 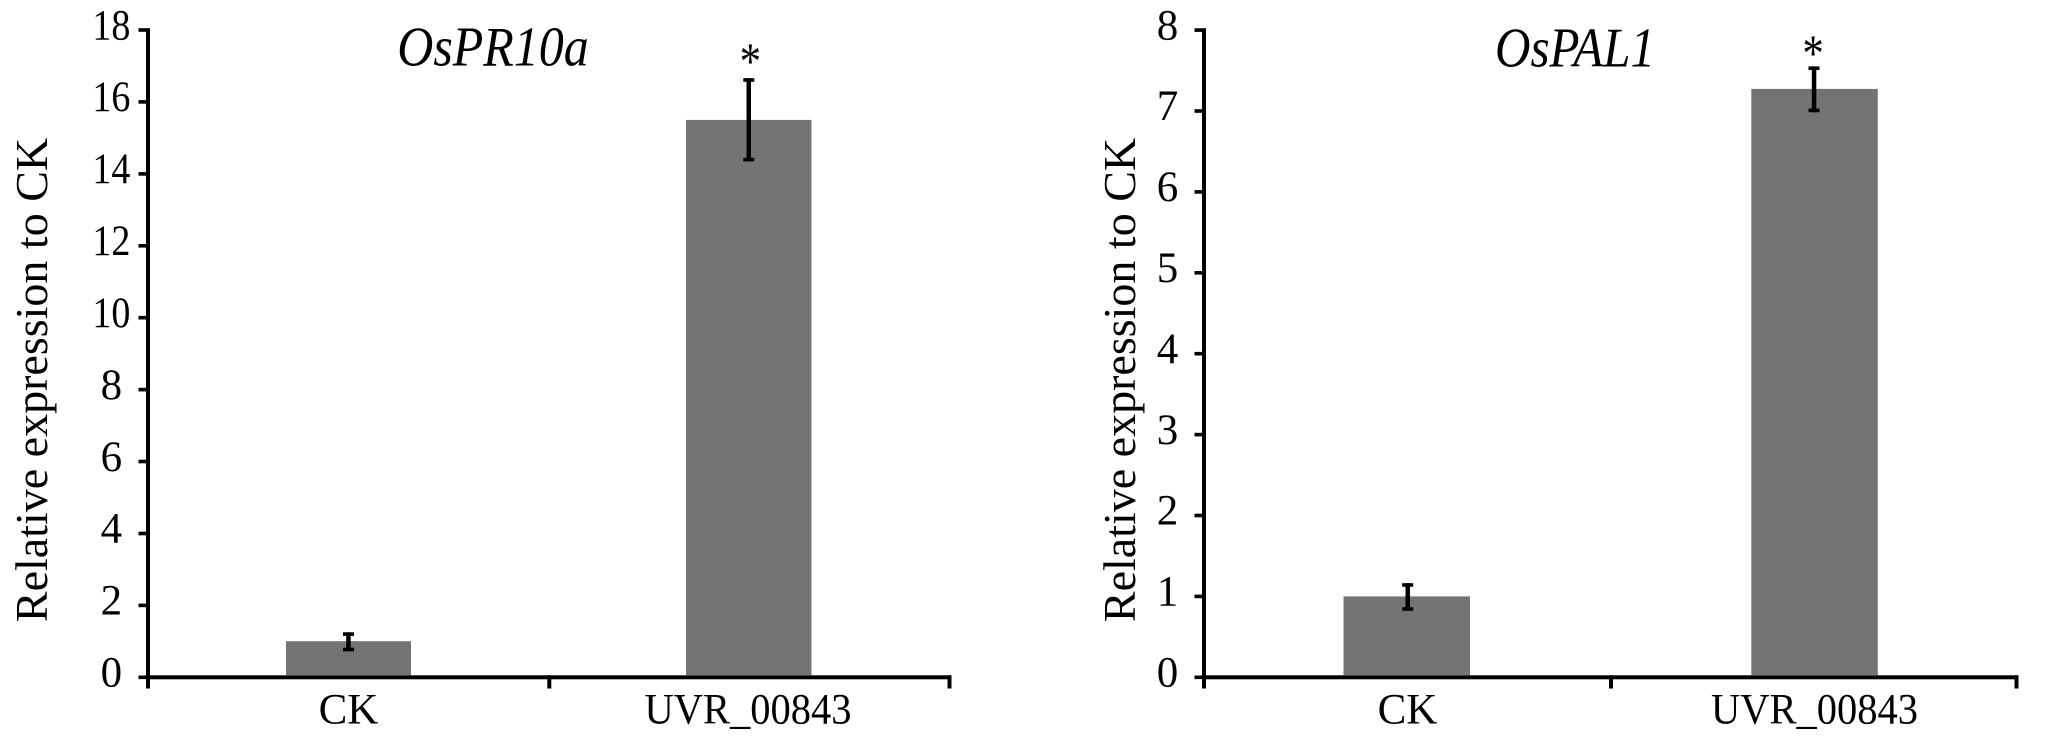 What do you see at coordinates (1168, 592) in the screenshot?
I see `svg-text: 1` at bounding box center [1168, 592].